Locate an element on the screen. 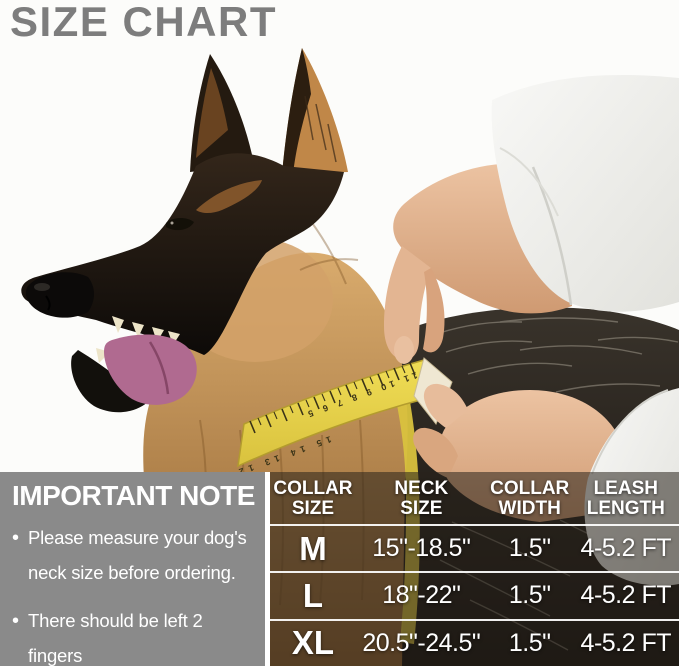  page-title: SIZE CHART is located at coordinates (143, 22).